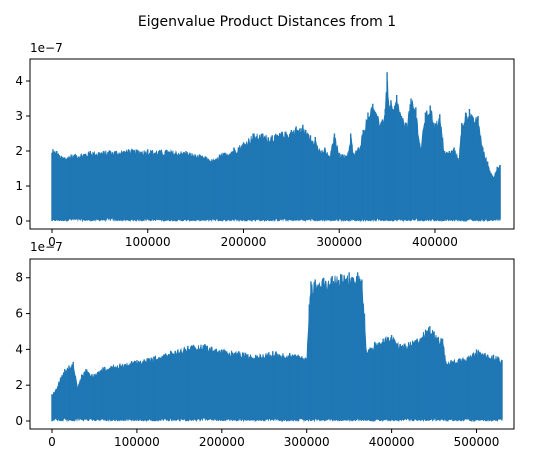 The height and width of the screenshot is (461, 534). Describe the element at coordinates (339, 242) in the screenshot. I see `top-x-tick-label: 300000` at that location.